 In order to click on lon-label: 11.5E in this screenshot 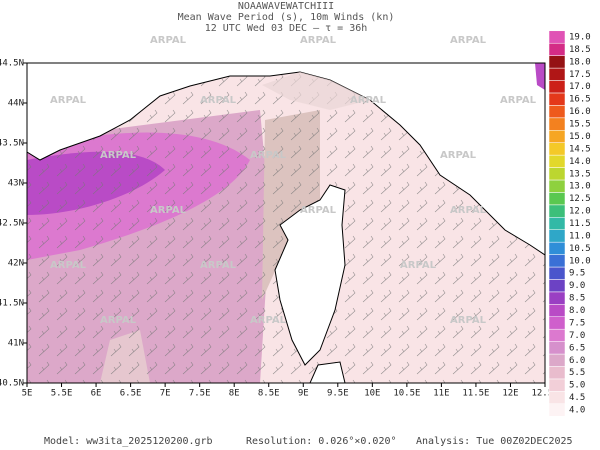, I will do `click(475, 394)`.